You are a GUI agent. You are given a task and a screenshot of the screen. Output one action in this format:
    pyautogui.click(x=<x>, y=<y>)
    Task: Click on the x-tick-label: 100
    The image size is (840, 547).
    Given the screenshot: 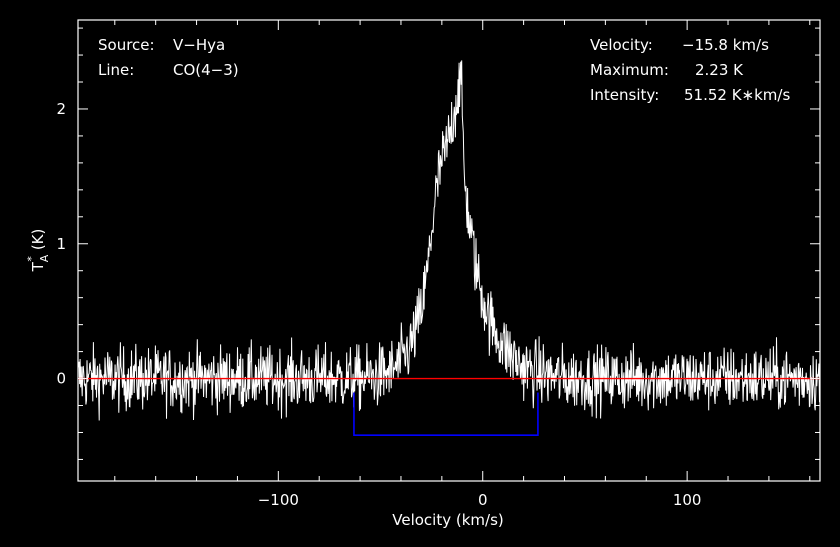 What is the action you would take?
    pyautogui.click(x=687, y=500)
    